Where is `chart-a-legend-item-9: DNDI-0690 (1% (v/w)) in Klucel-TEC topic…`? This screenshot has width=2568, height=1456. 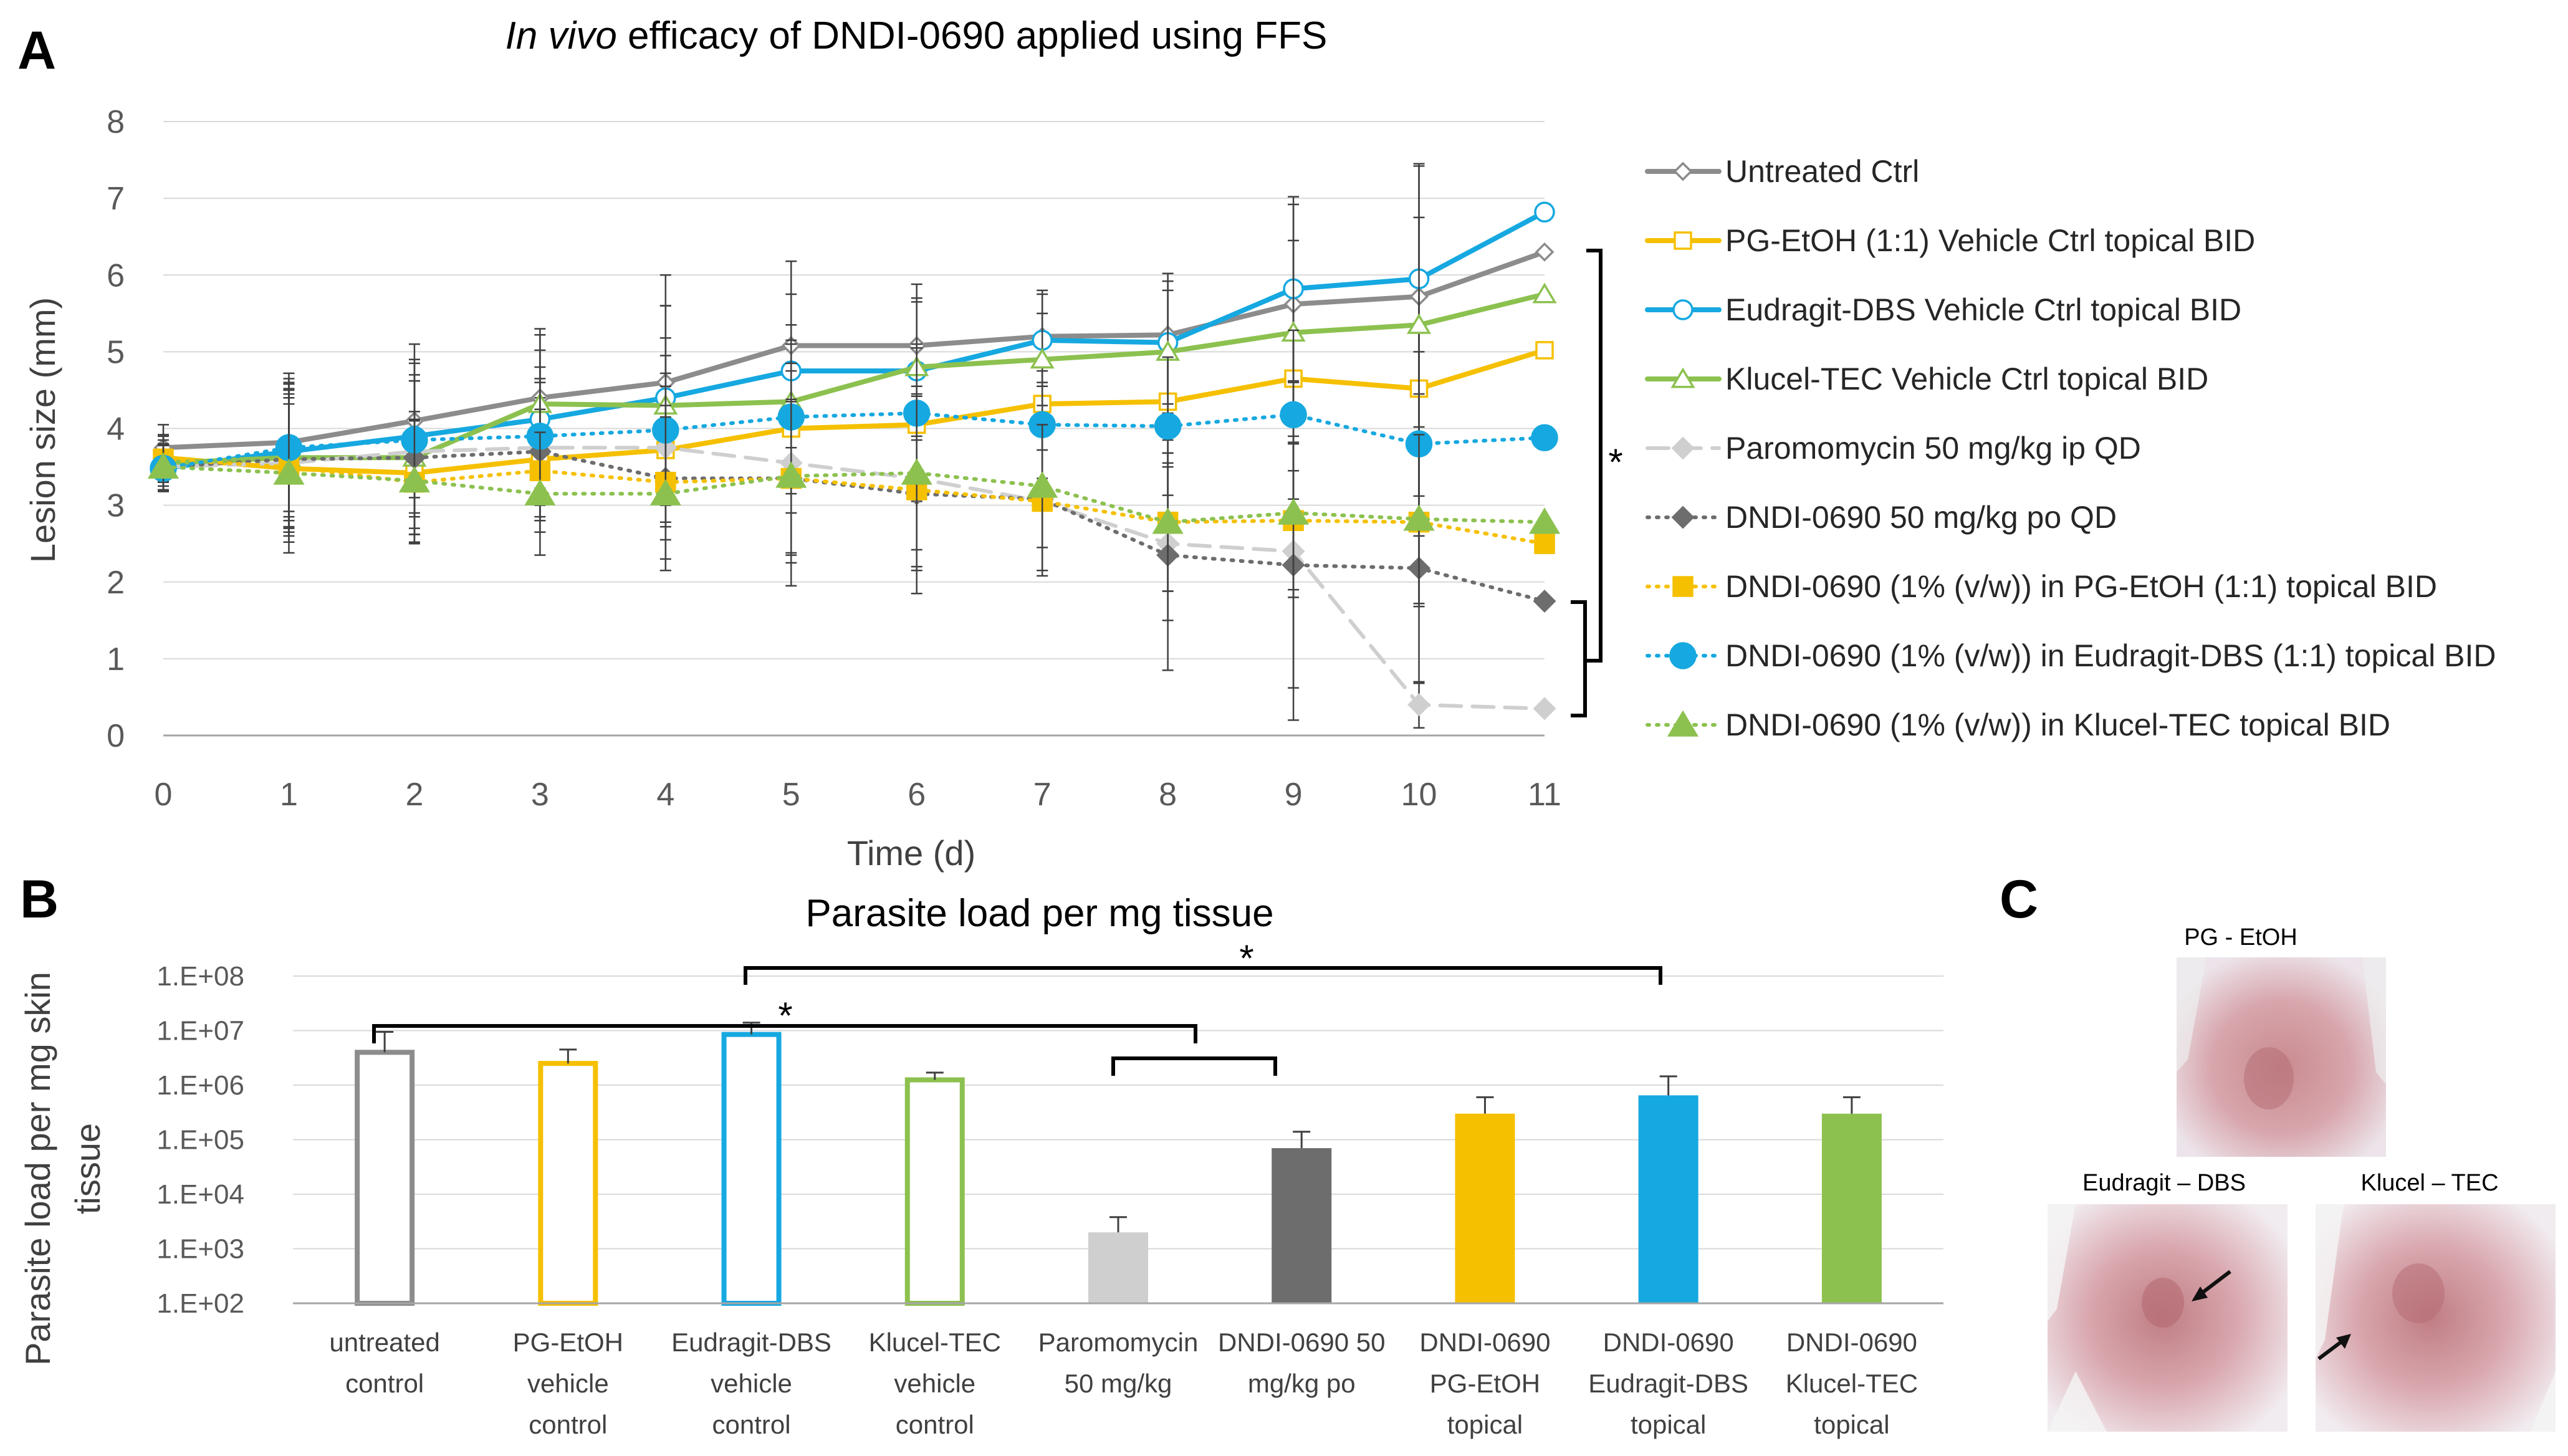 chart-a-legend-item-9: DNDI-0690 (1% (v/w)) in Klucel-TEC topic… is located at coordinates (2018, 725).